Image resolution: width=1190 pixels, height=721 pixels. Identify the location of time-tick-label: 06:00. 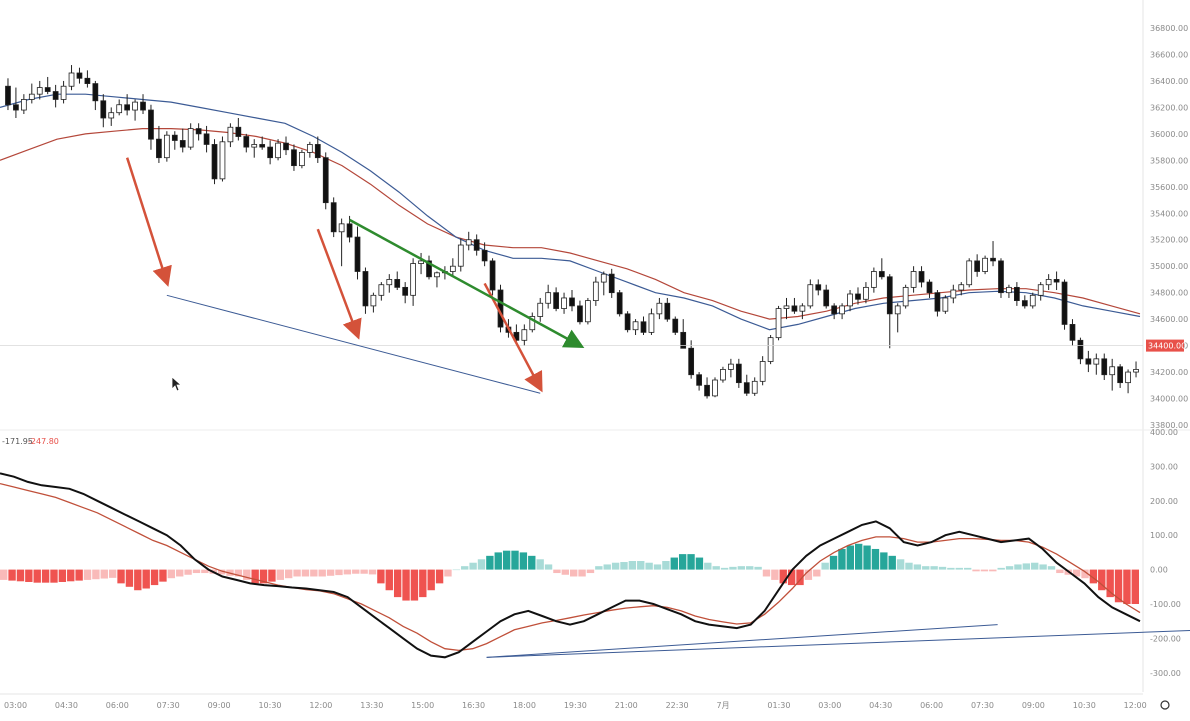
(117, 705).